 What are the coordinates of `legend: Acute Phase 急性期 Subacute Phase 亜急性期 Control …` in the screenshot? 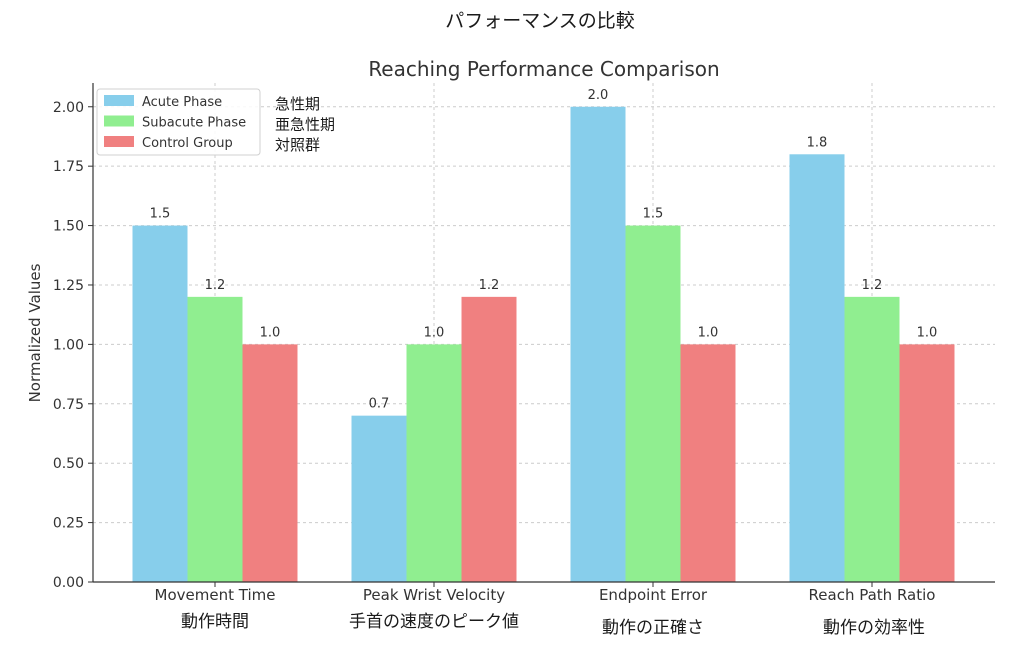 It's located at (215, 122).